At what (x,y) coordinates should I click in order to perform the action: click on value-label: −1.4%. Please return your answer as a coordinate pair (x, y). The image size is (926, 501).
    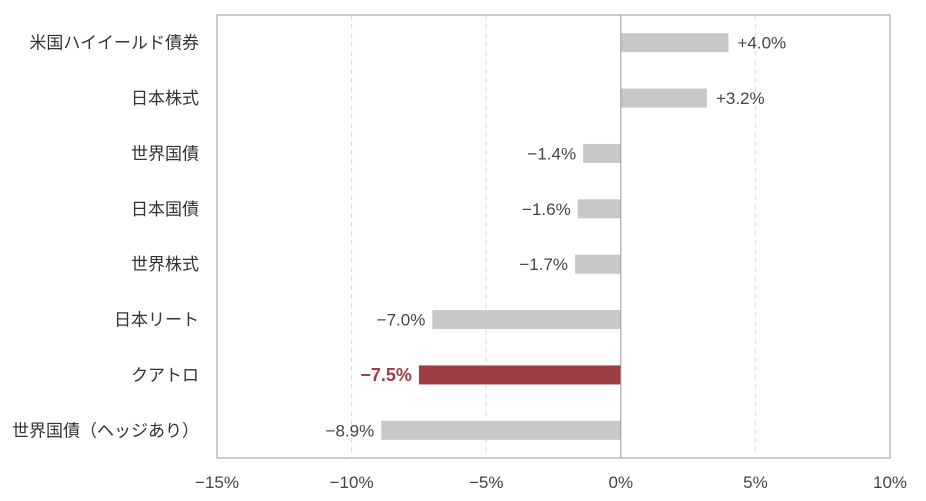
    Looking at the image, I should click on (551, 153).